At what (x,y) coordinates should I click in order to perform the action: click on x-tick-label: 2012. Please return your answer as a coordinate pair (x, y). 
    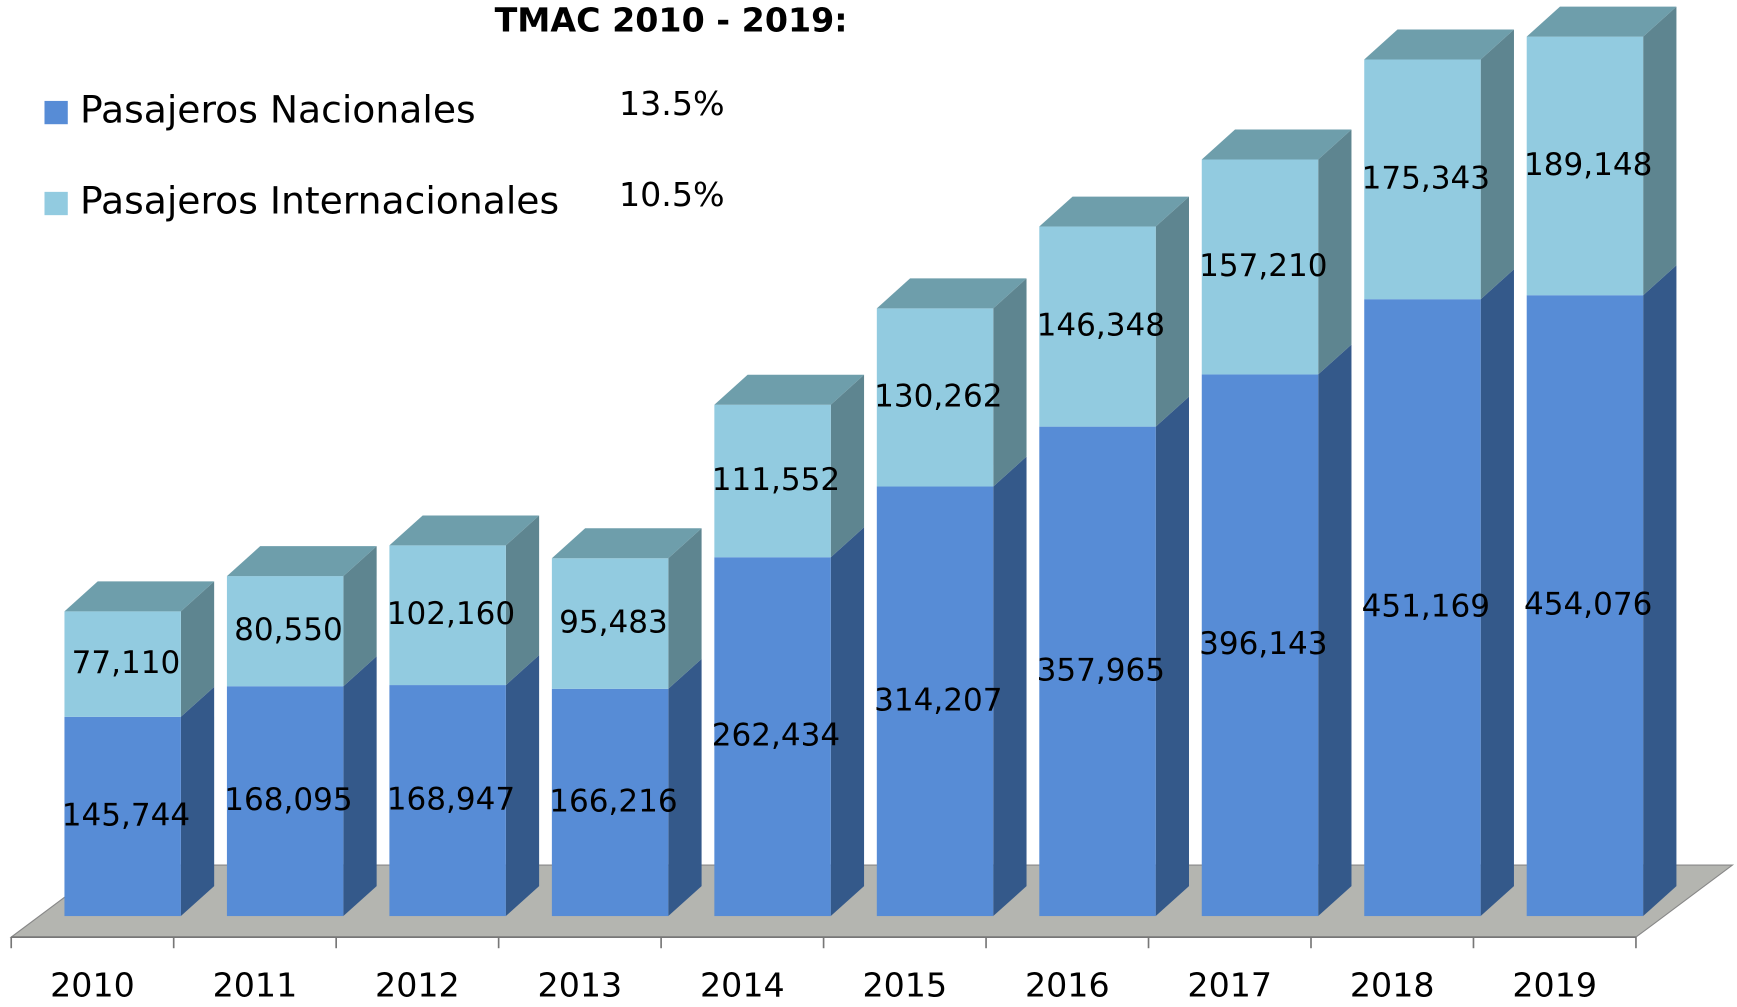
    Looking at the image, I should click on (417, 985).